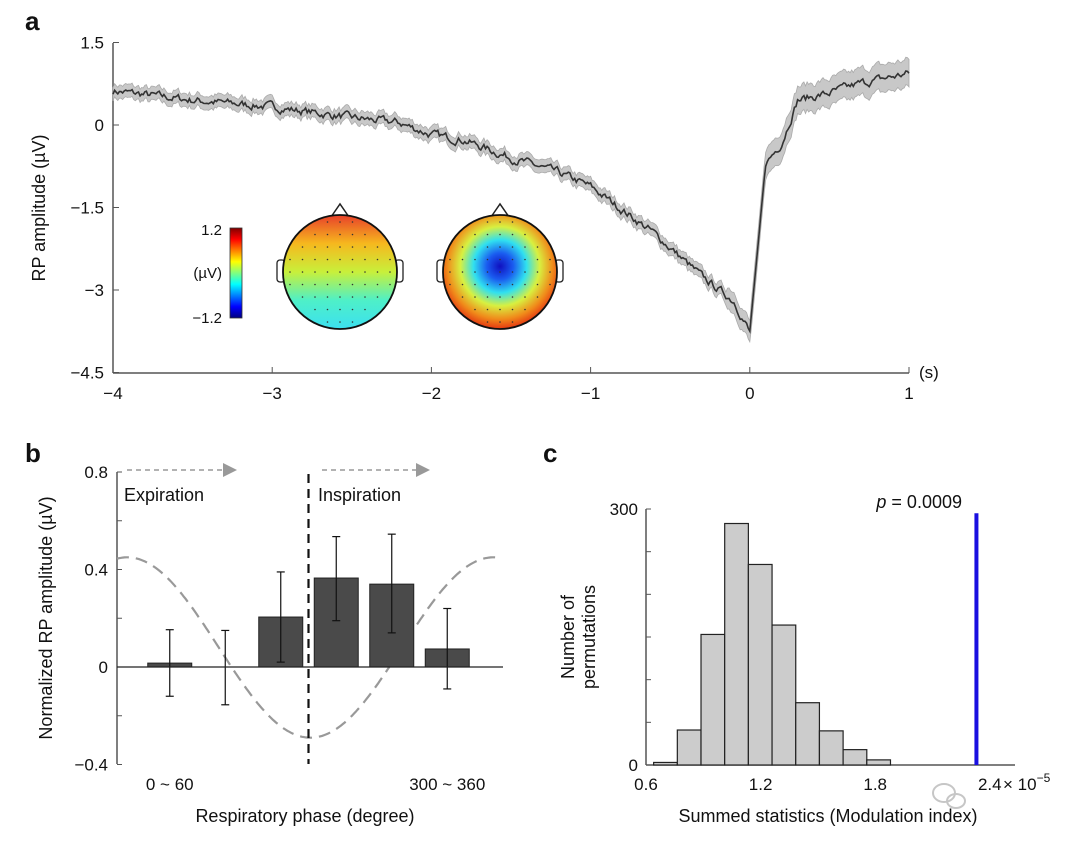  I want to click on y-tick-label: 300, so click(624, 509).